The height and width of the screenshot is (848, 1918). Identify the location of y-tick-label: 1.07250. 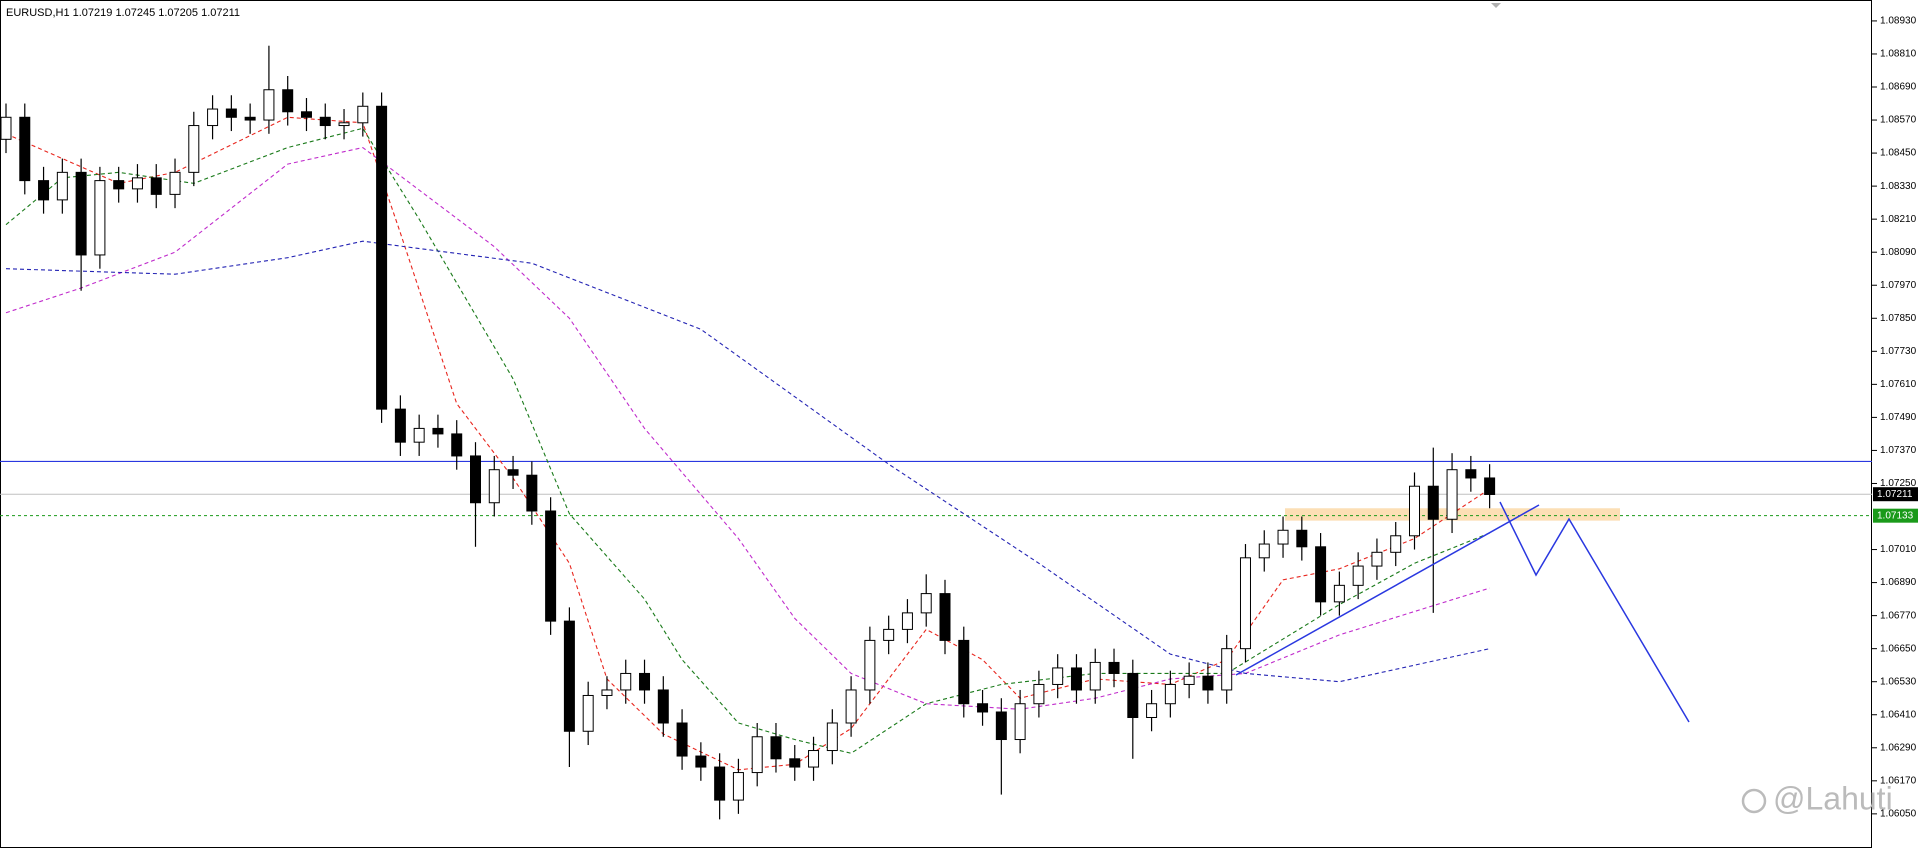
(1898, 483).